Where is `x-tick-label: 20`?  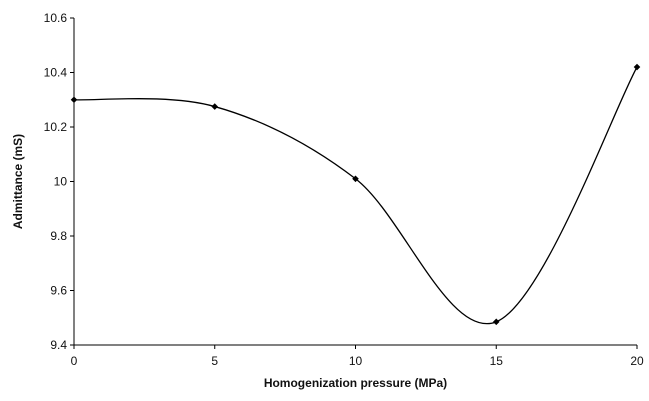
x-tick-label: 20 is located at coordinates (637, 361).